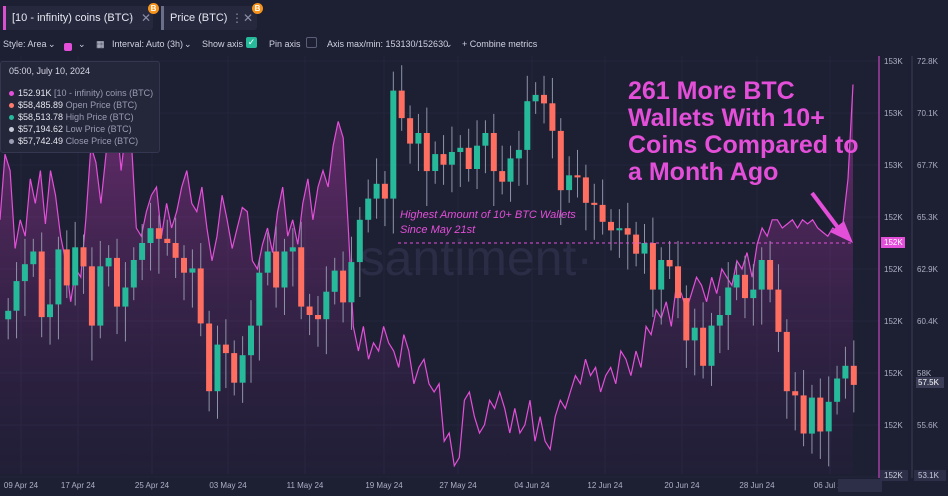 The image size is (948, 496). What do you see at coordinates (148, 44) in the screenshot?
I see `interval-selector: Interval: Auto (3h)` at bounding box center [148, 44].